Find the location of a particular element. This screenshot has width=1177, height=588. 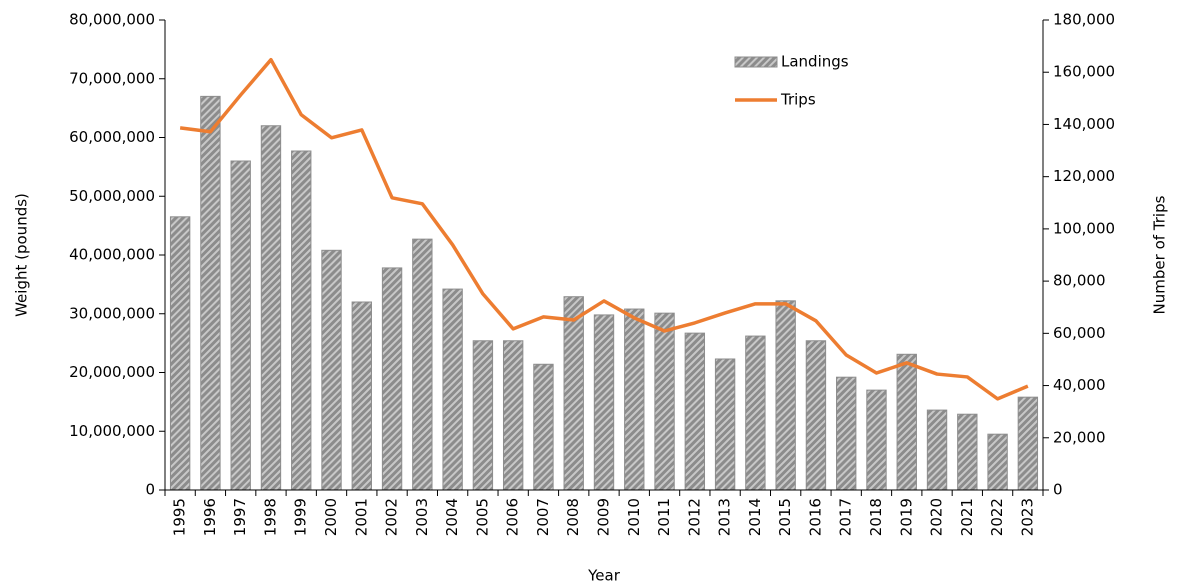

y-tick-label: 40,000,000 is located at coordinates (112, 255).